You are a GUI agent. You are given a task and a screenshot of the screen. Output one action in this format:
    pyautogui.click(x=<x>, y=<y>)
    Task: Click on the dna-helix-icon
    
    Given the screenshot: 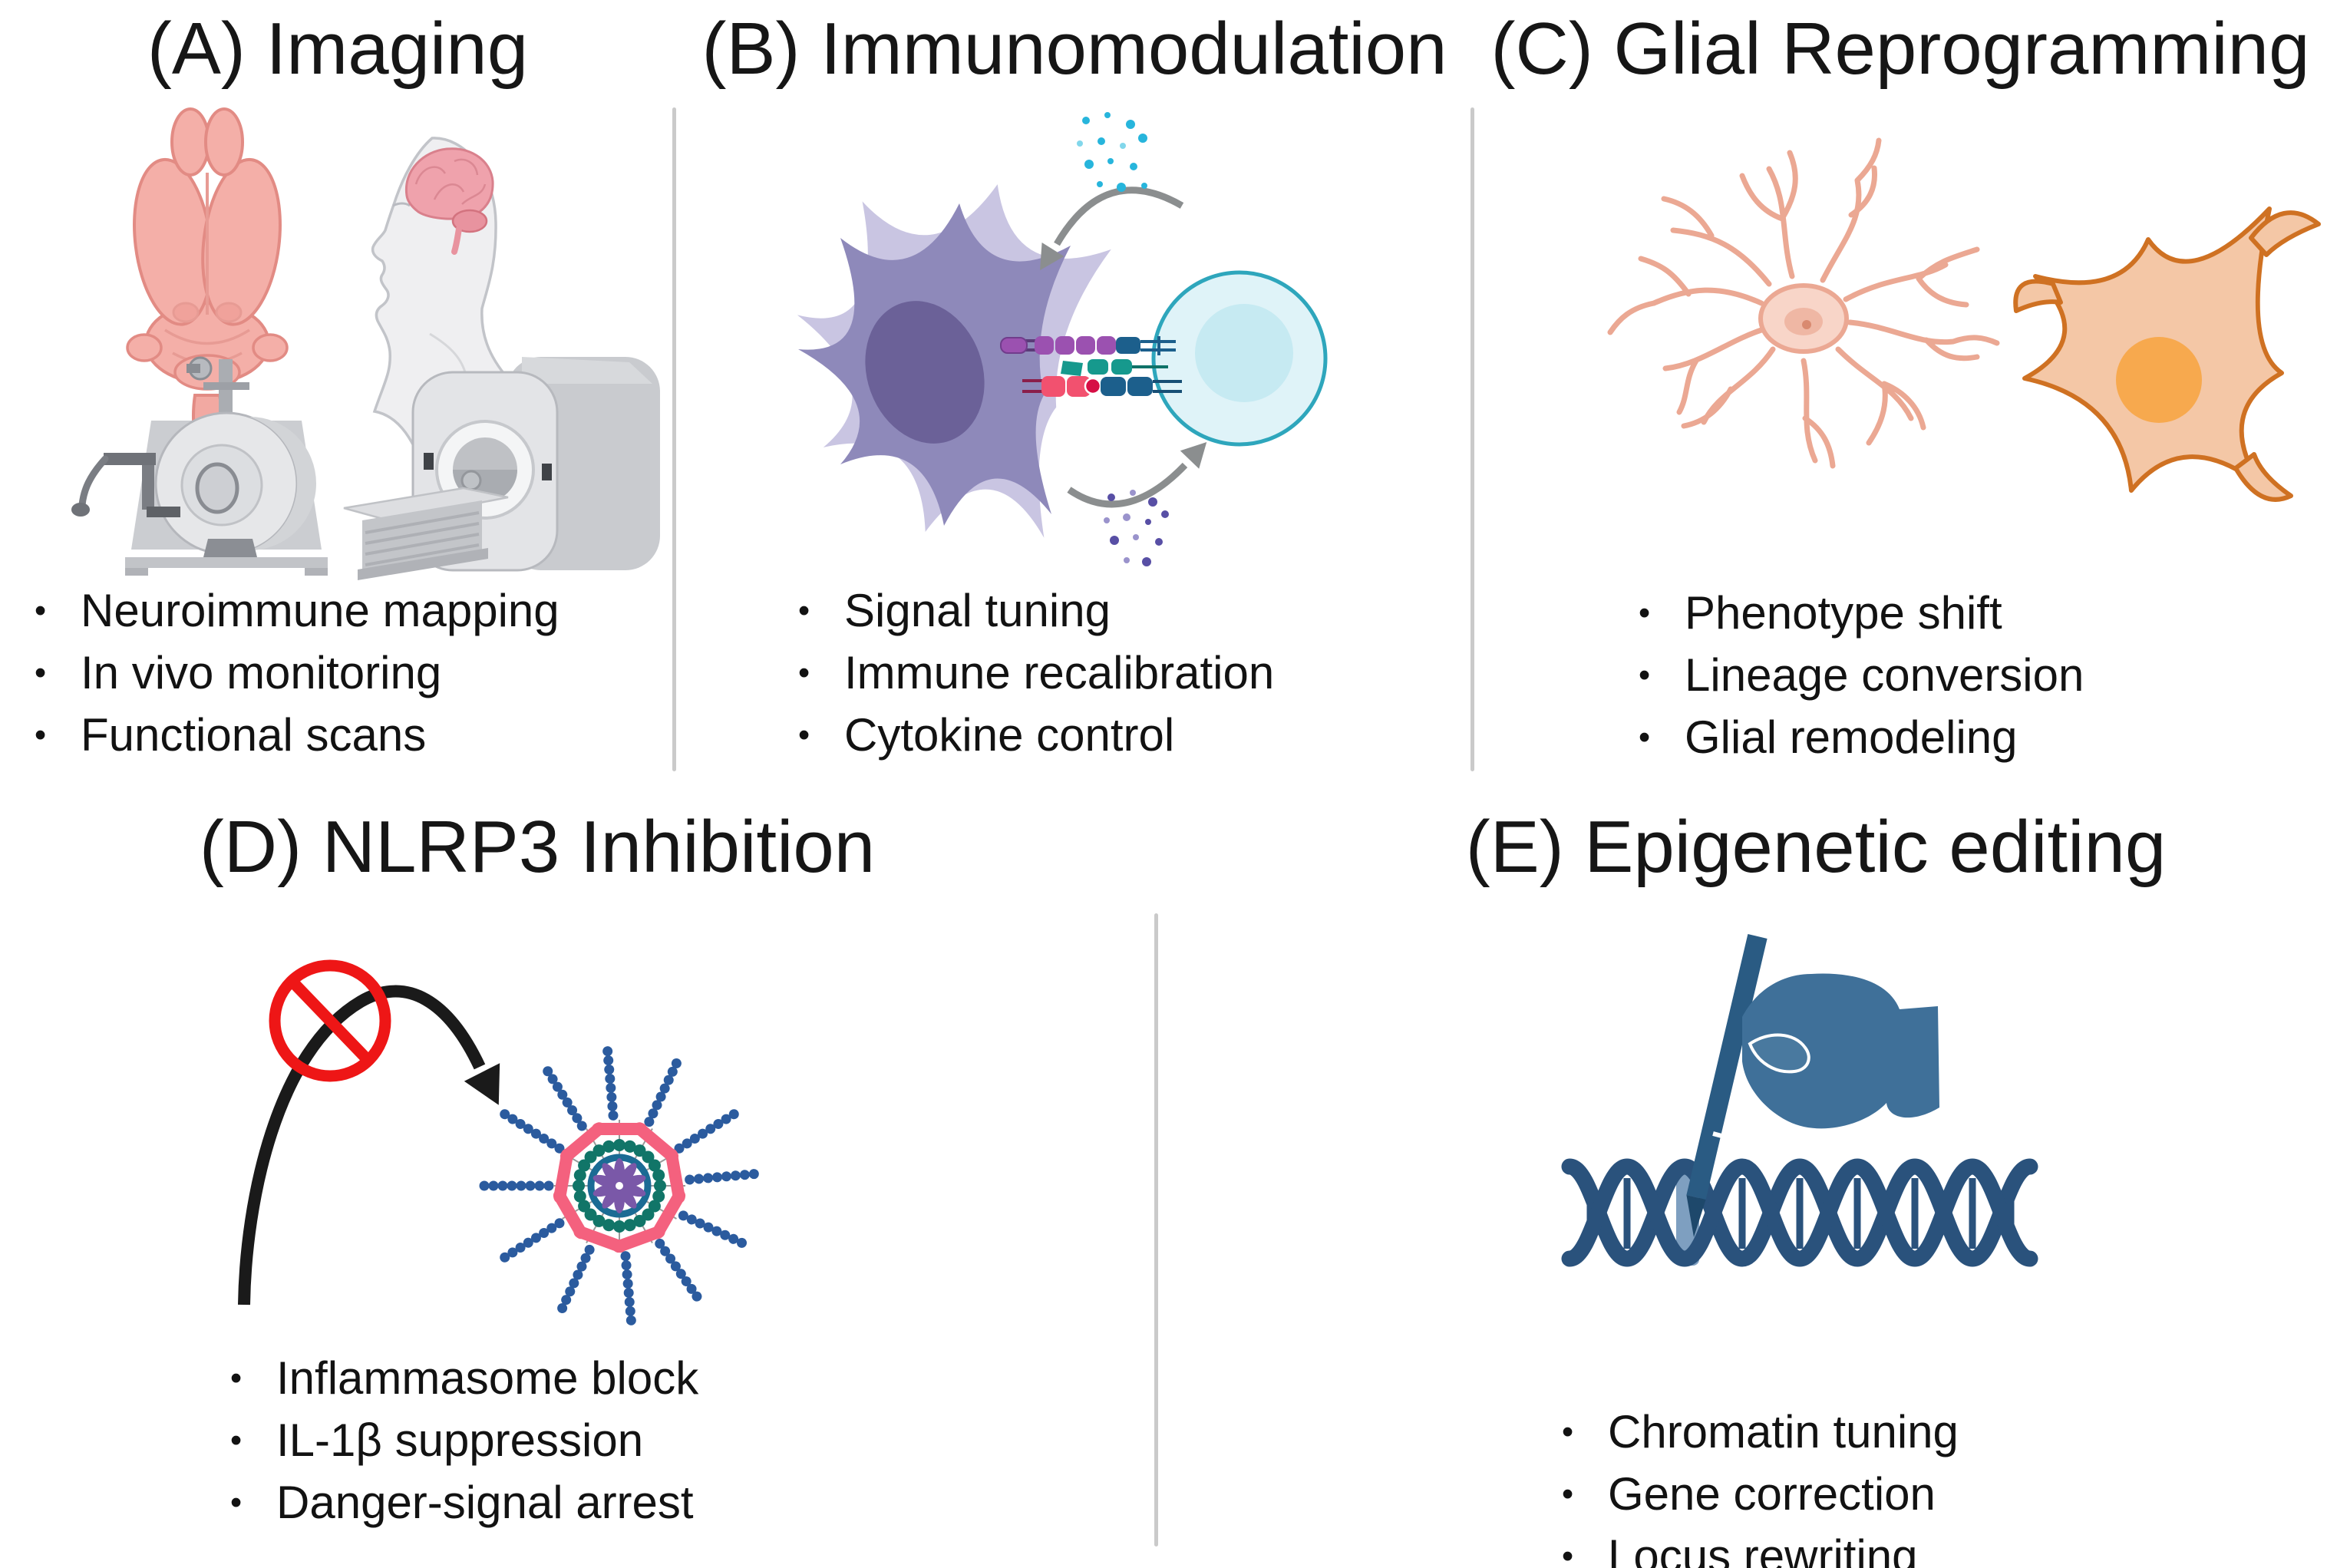 What is the action you would take?
    pyautogui.click(x=1800, y=1212)
    